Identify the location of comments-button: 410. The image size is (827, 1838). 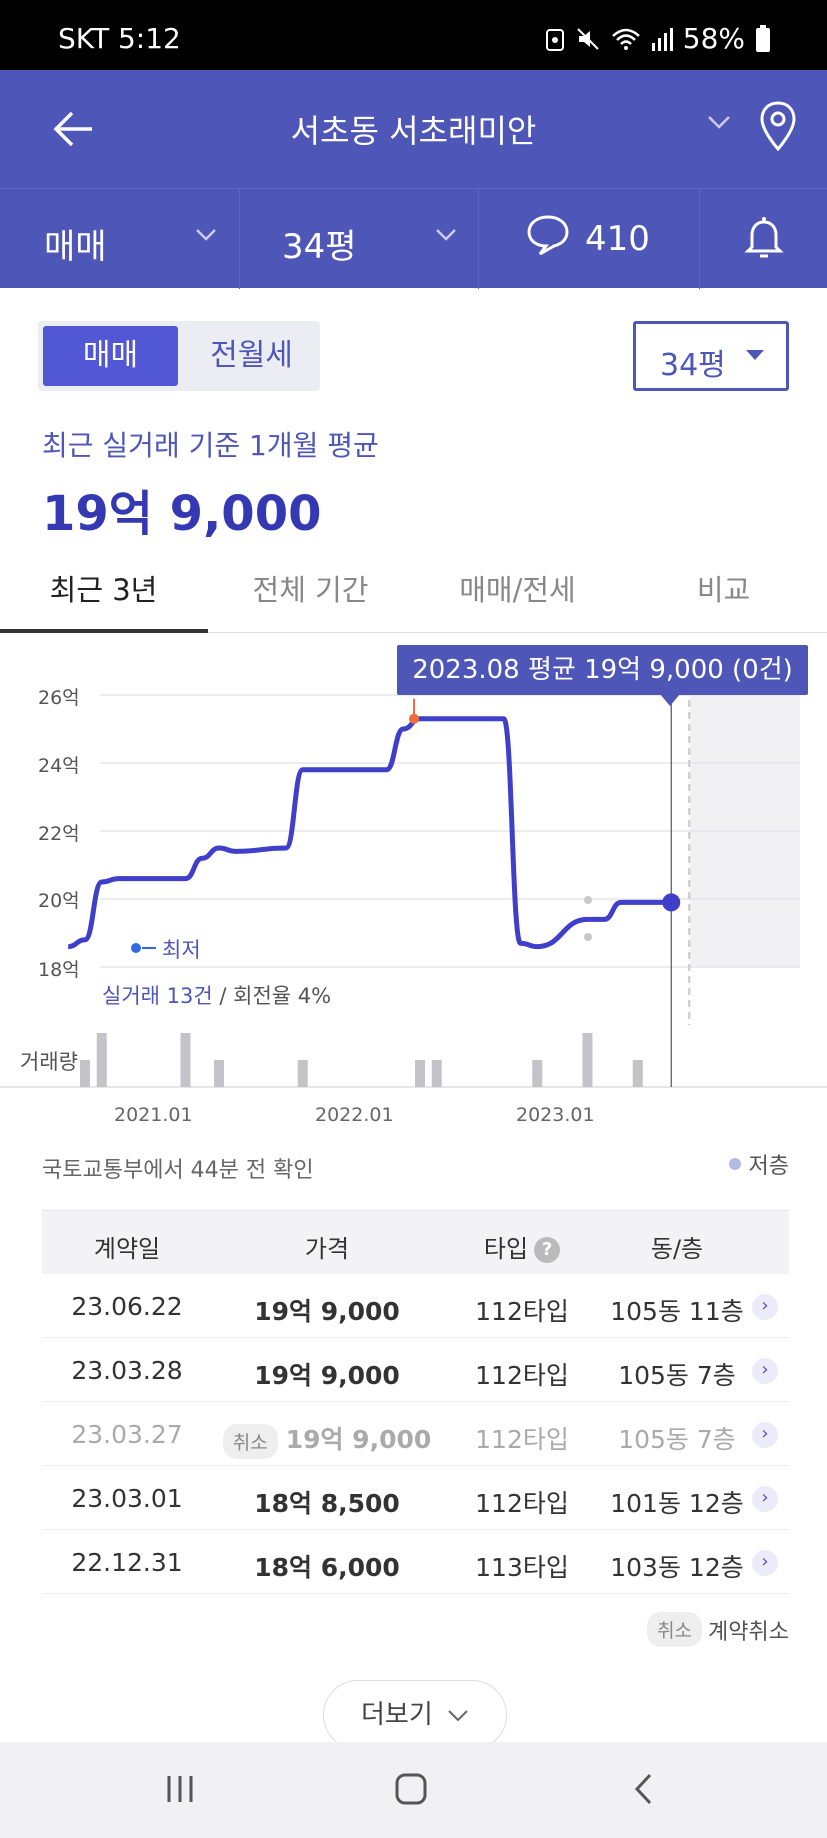
(589, 239).